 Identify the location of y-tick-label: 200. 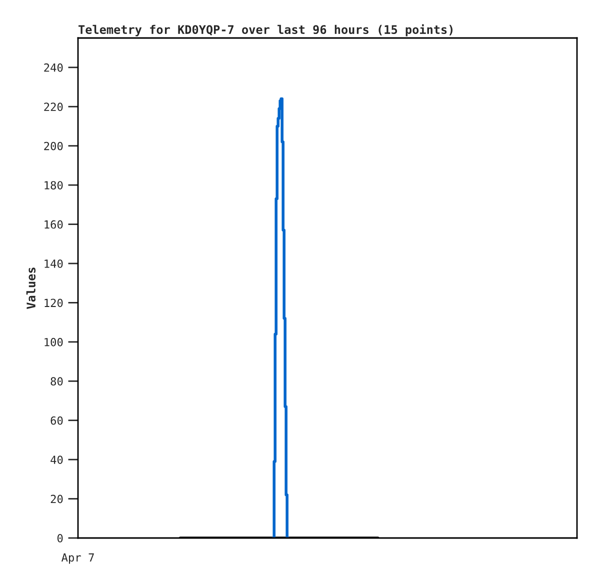
(53, 146).